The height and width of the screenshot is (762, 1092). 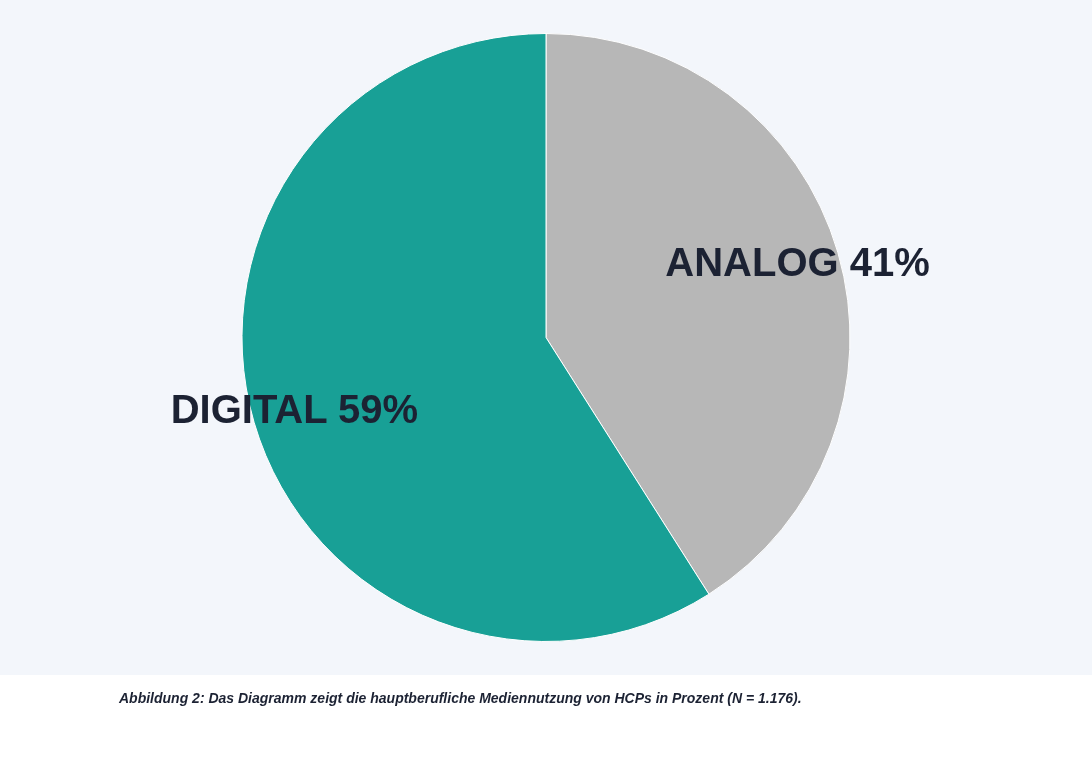 I want to click on text: Abbildung 2: Das Diagramm zeigt die hauptberufliche Mediennutzung von HCPs in Prozent (N = 1.176)., so click(x=461, y=698).